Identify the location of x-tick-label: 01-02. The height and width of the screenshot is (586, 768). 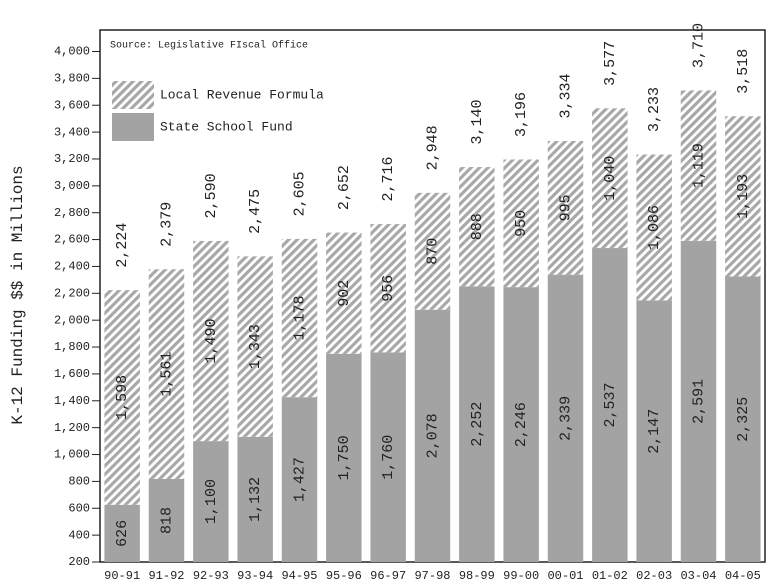
(610, 576).